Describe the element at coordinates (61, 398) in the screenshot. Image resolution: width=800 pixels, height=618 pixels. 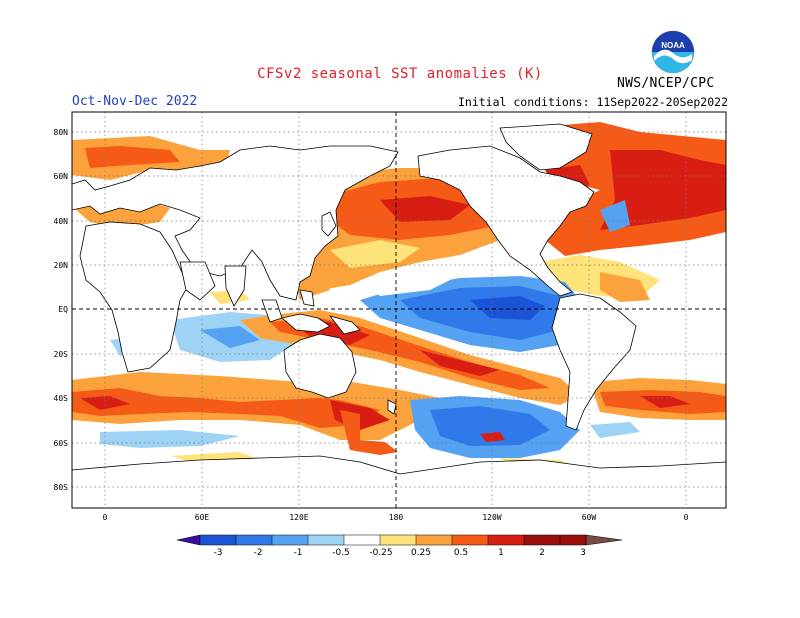
I see `lat-label: 40S` at that location.